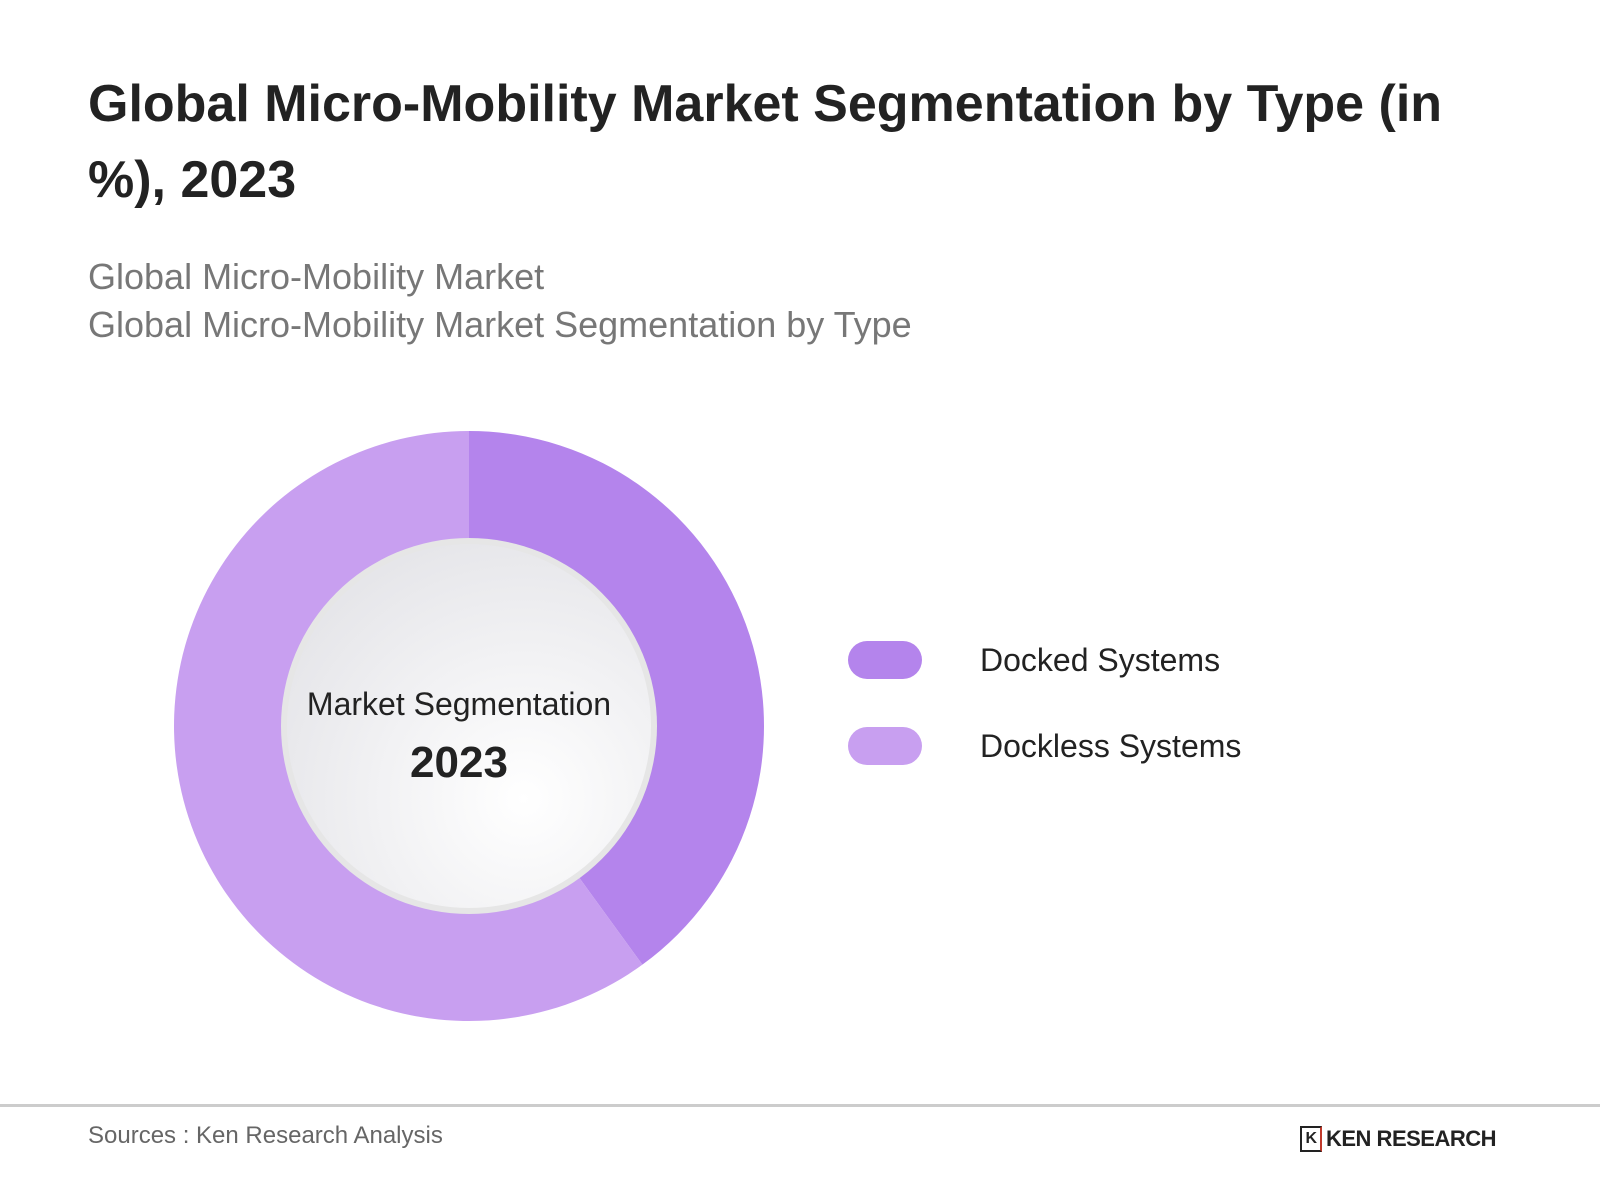 This screenshot has height=1200, width=1600. I want to click on ken-research-logo: K KEN RESEARCH, so click(1398, 1139).